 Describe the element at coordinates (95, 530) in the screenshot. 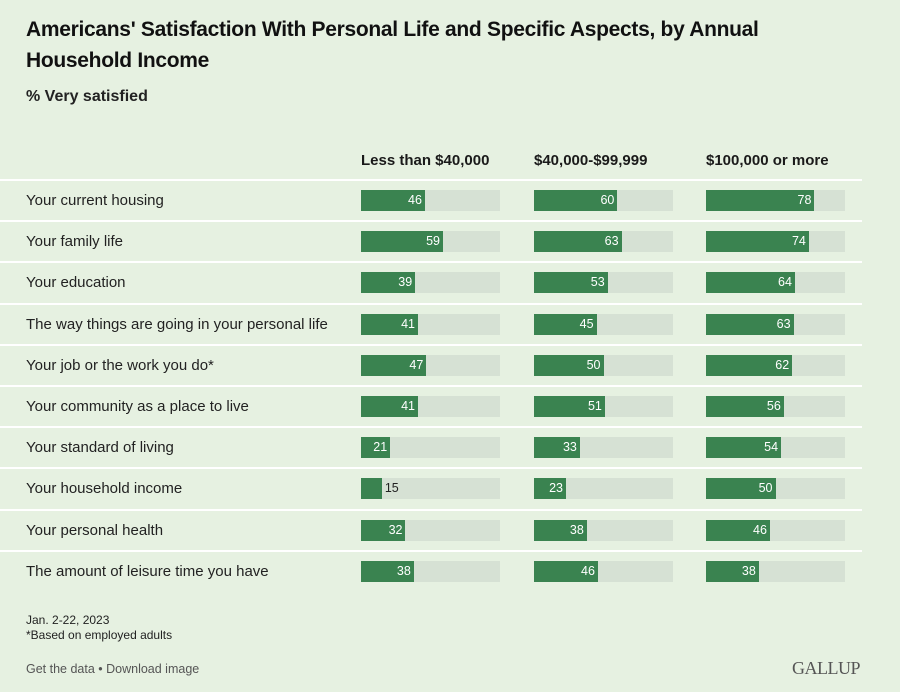

I see `row-label: Your personal health` at that location.